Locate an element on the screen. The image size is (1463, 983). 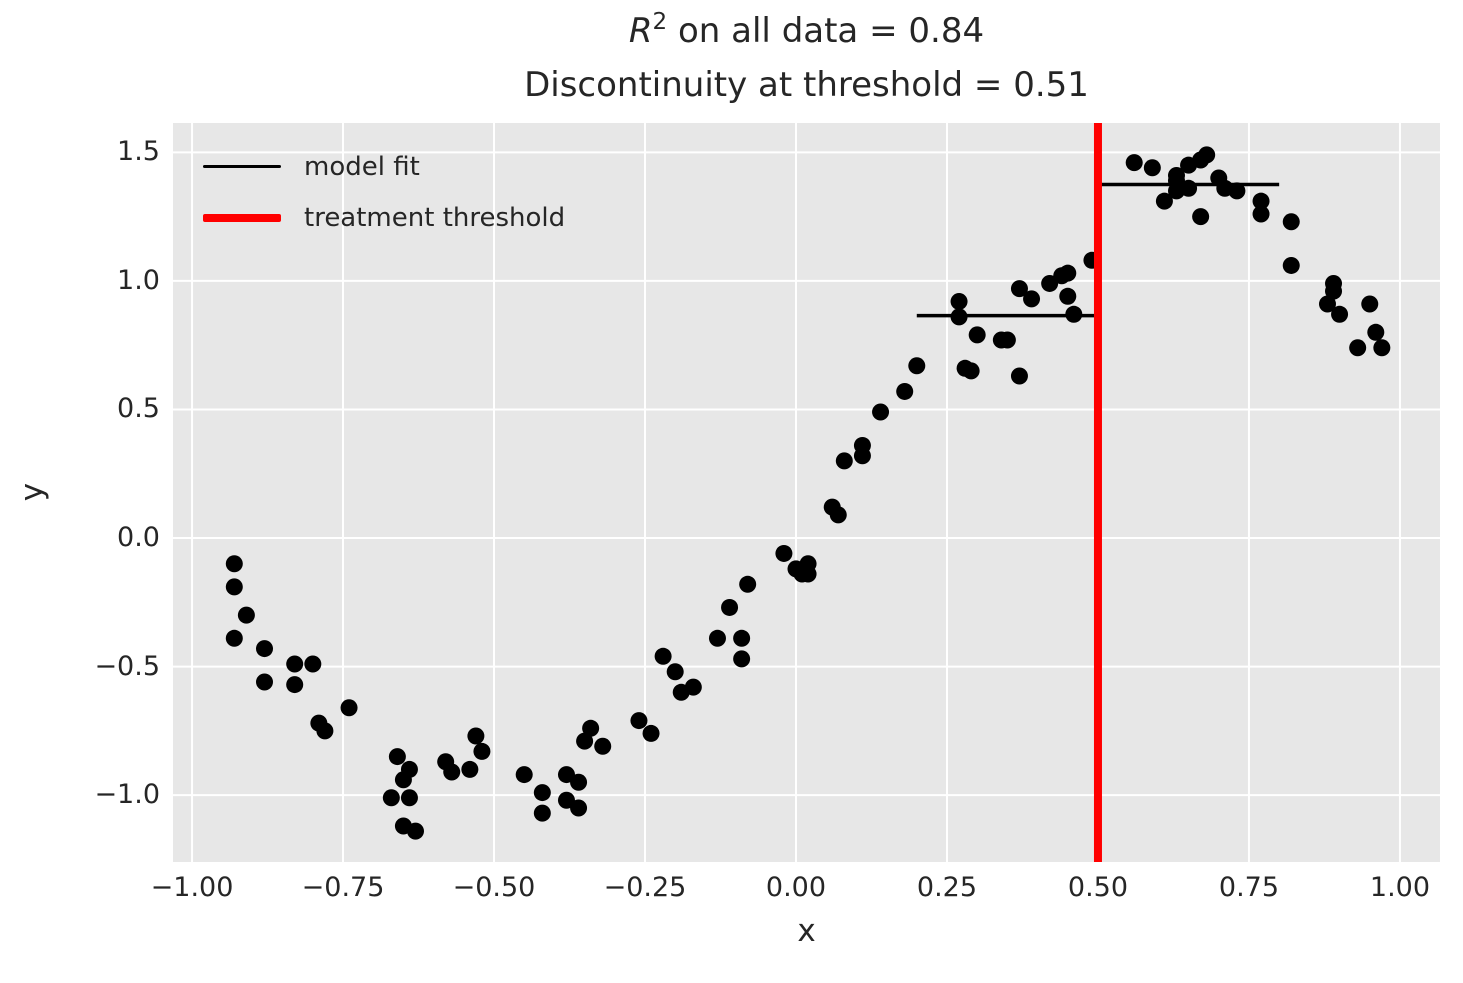
legend-item: treatment threshold is located at coordinates (384, 217).